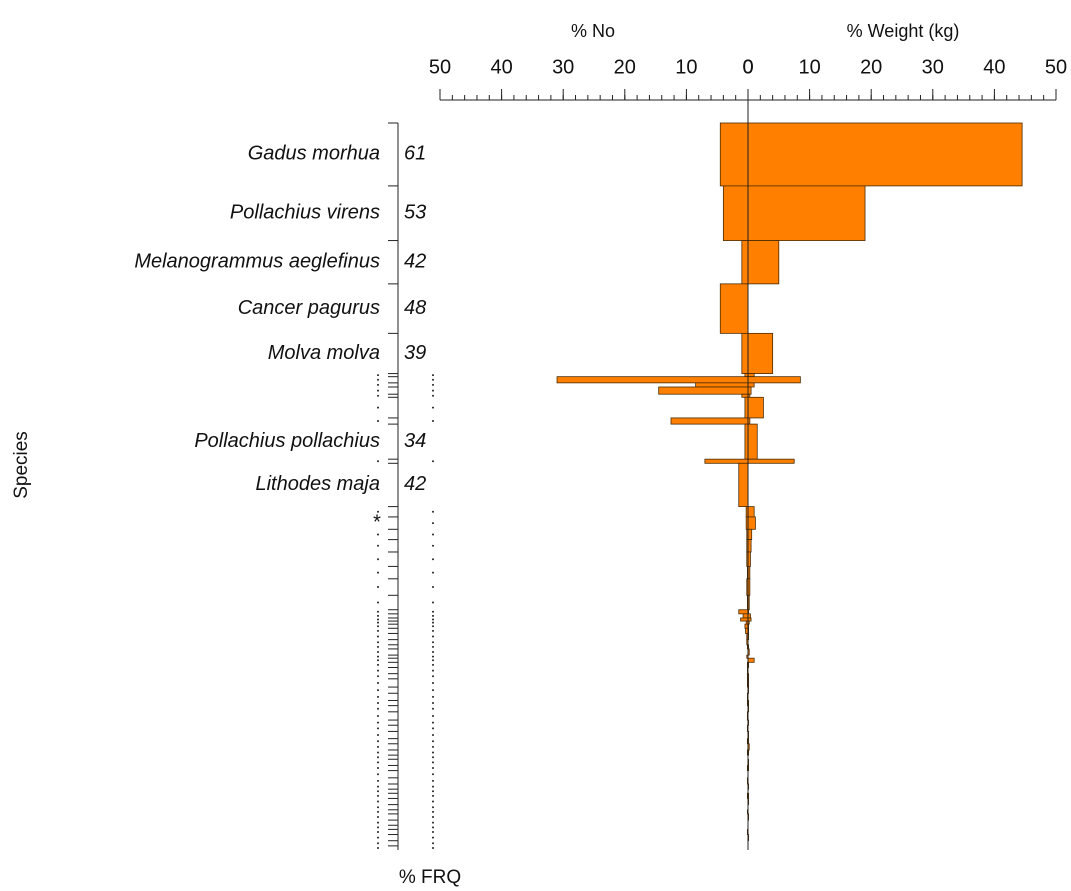  I want to click on frq-value: 42, so click(415, 261).